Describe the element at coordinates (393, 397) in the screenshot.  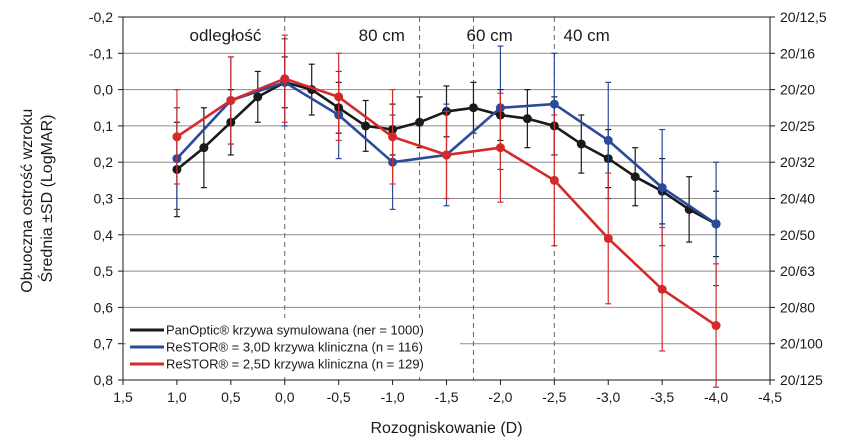
I see `x-tick-label: -1,0` at that location.